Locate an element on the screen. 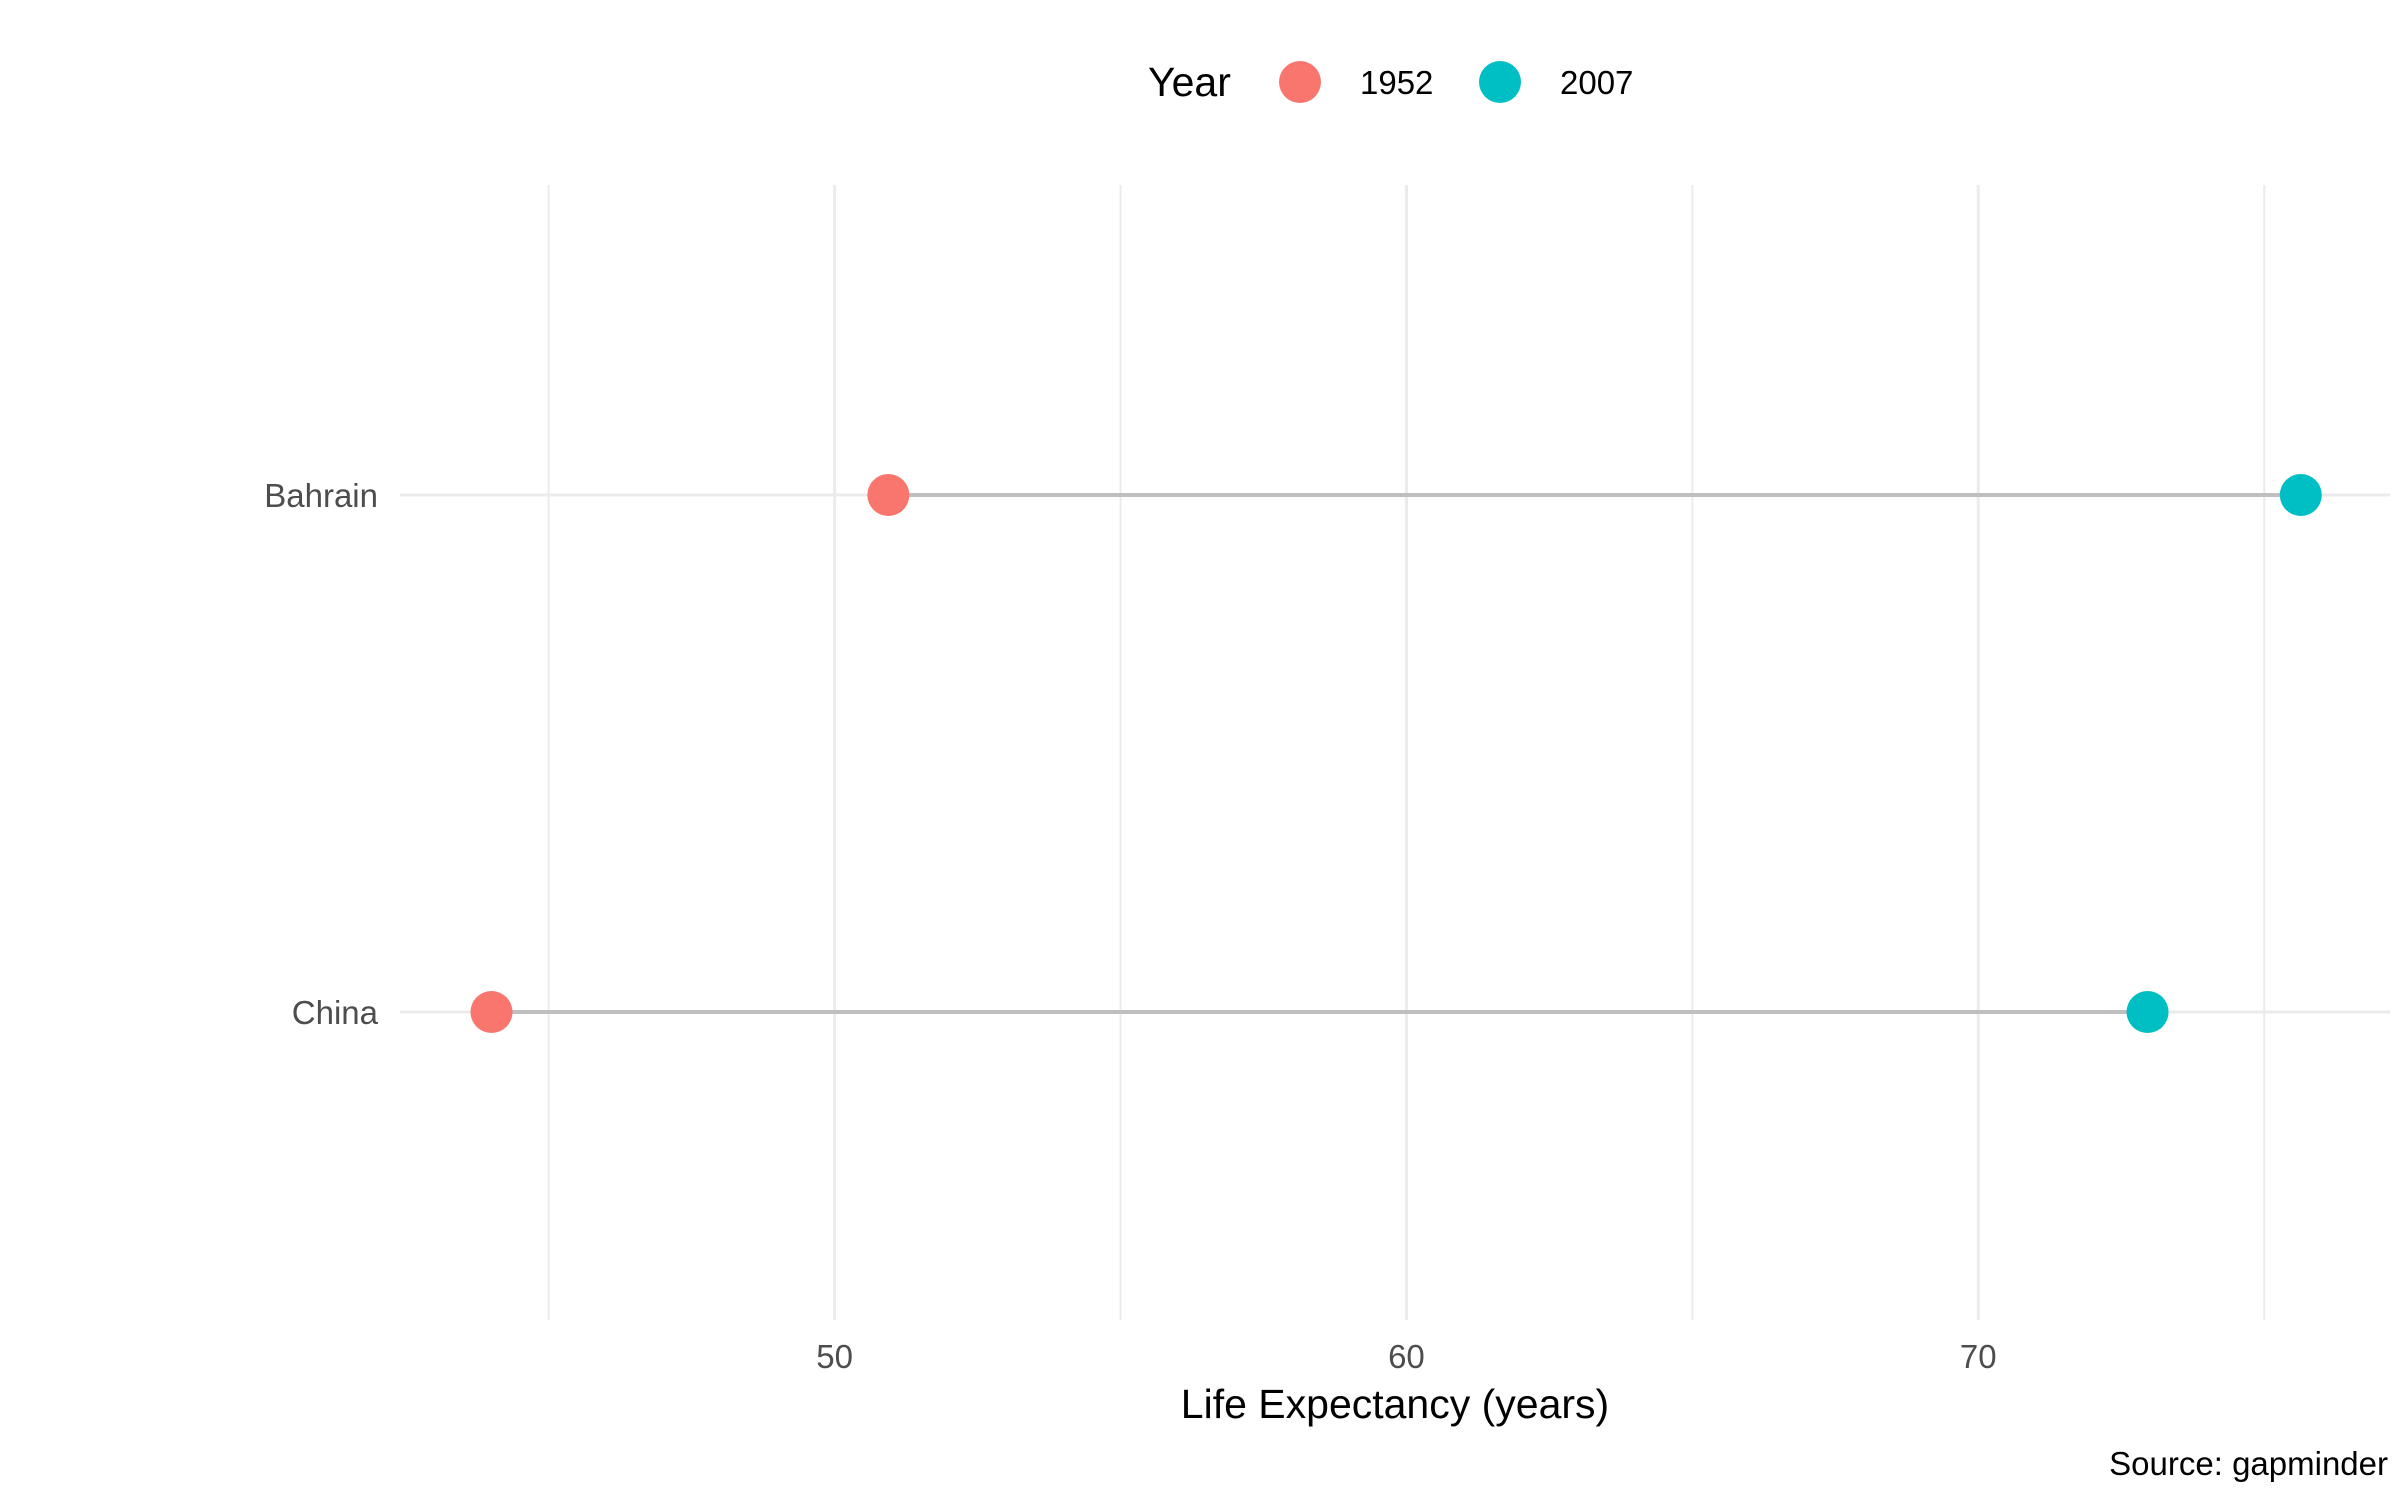 The width and height of the screenshot is (2400, 1500). point-china-1952 is located at coordinates (491, 1012).